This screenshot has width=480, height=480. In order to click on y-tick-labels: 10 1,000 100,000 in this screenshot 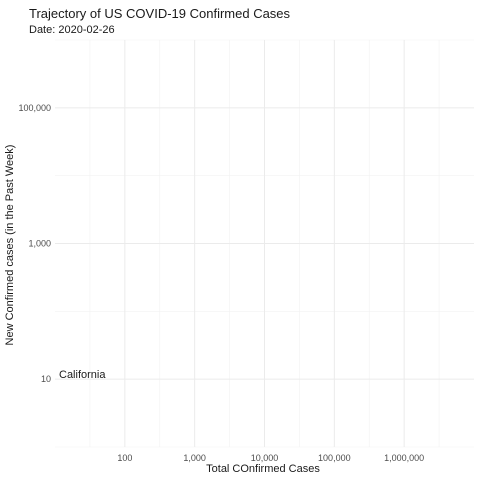, I will do `click(34, 243)`.